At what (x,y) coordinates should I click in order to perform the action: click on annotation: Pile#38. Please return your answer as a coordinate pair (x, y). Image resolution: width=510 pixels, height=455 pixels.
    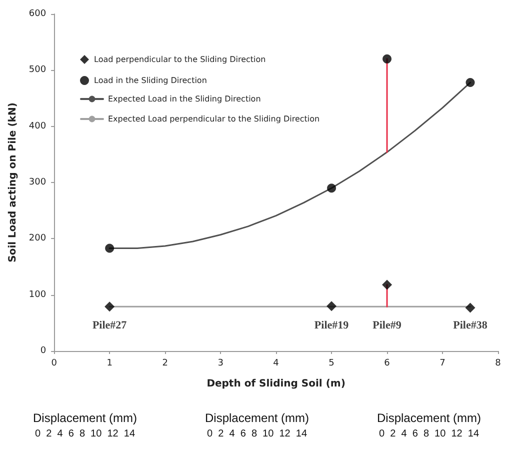
    Looking at the image, I should click on (470, 326).